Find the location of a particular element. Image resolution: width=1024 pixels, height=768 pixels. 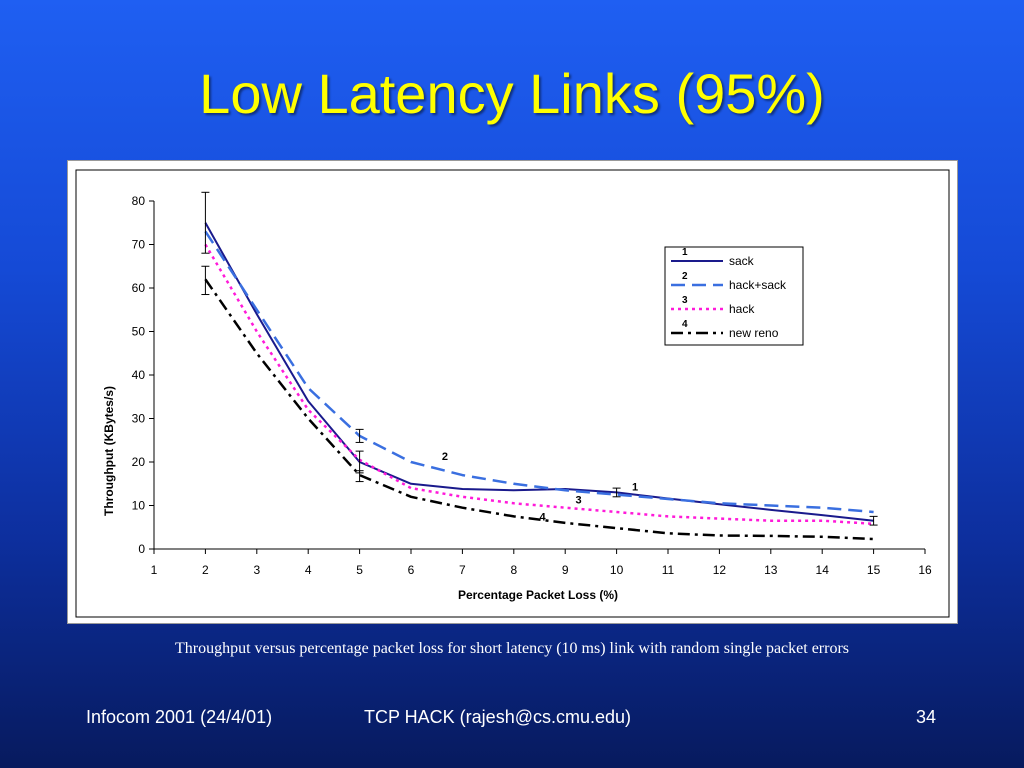

y-tick-label: 50 is located at coordinates (139, 332).